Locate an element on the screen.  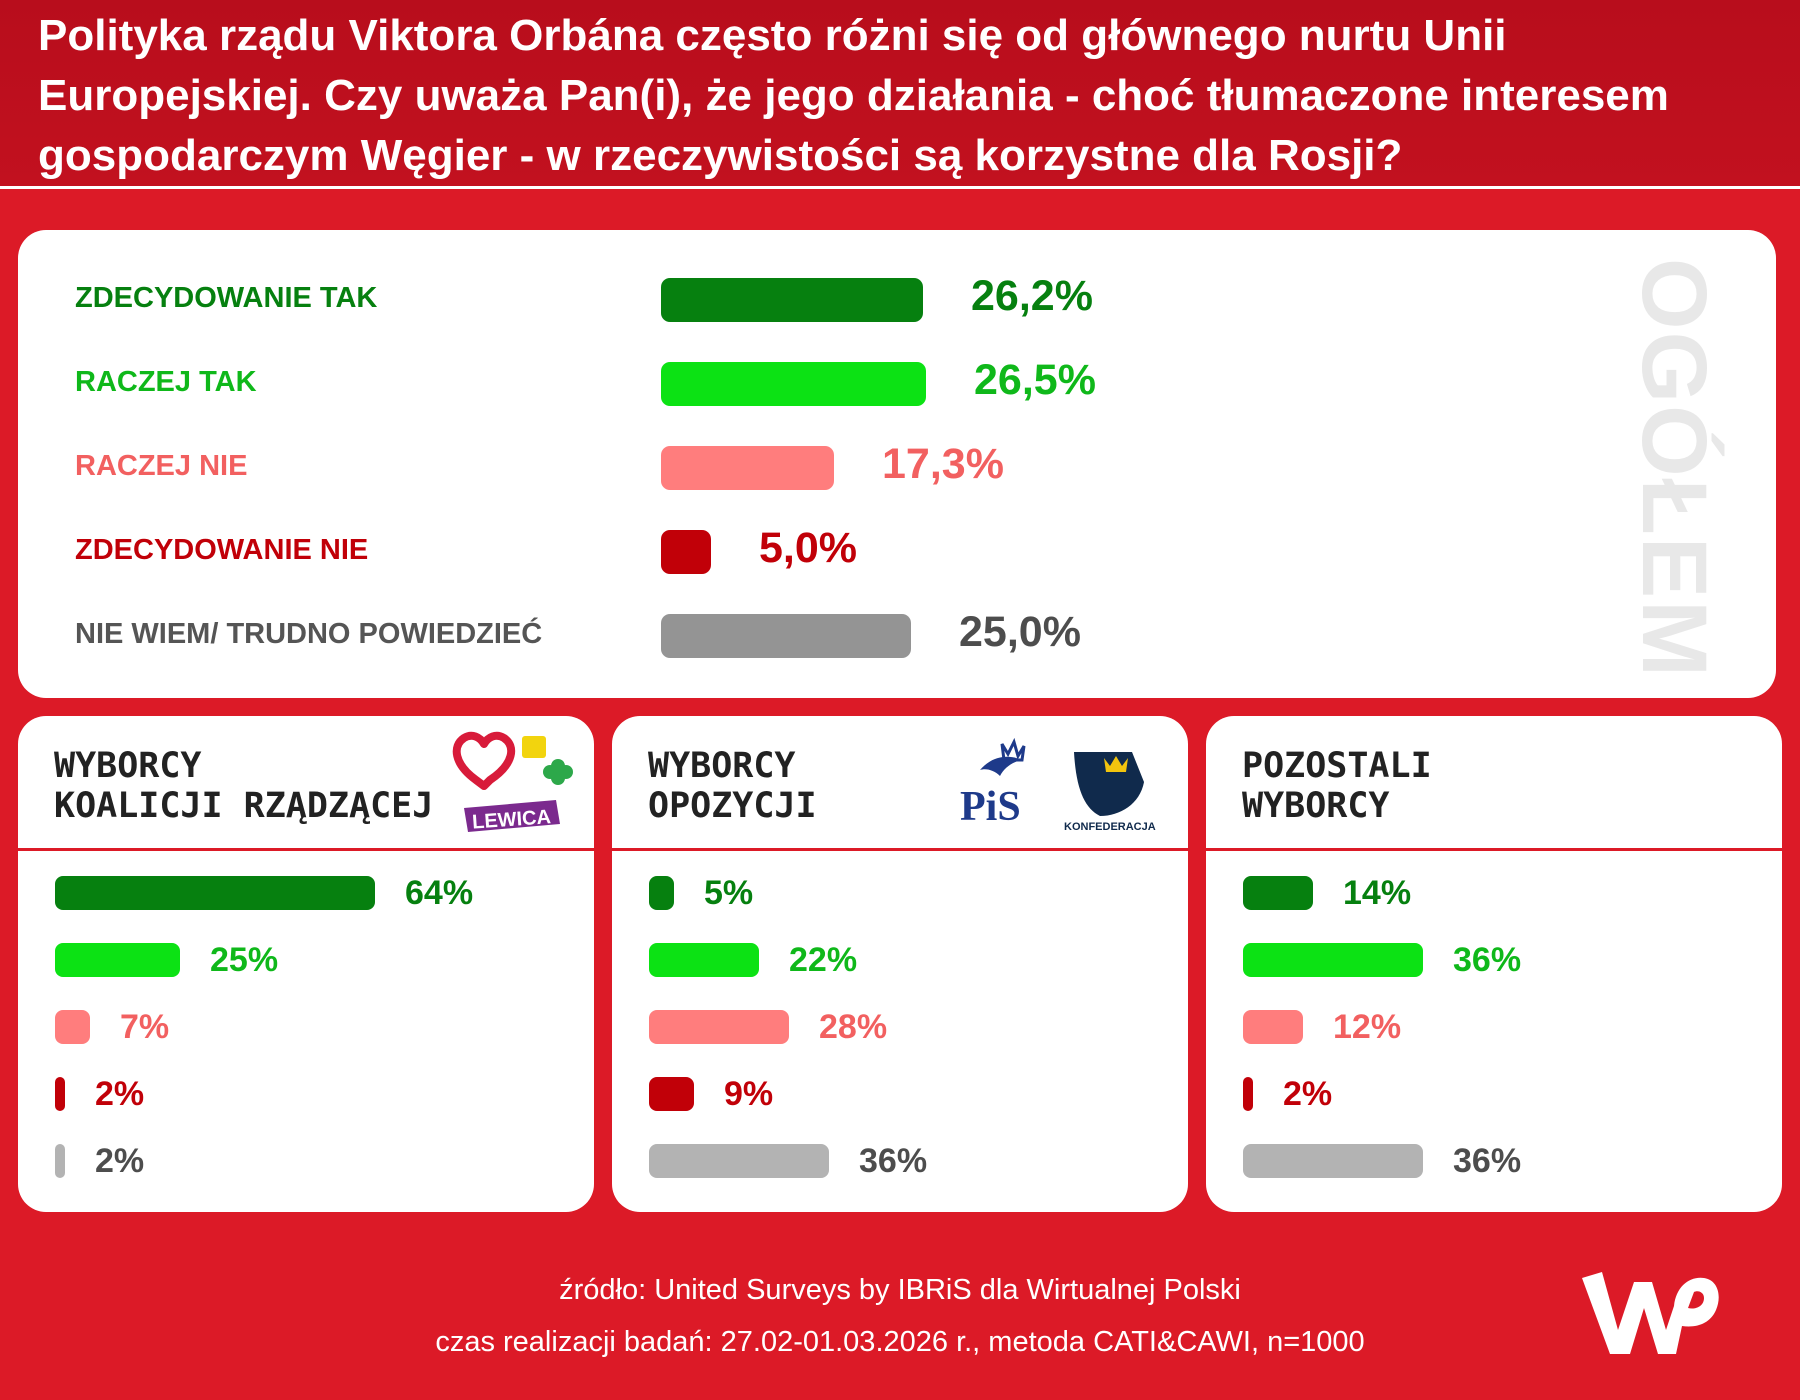
side-label-text: OGÓŁEM is located at coordinates (1673, 468).